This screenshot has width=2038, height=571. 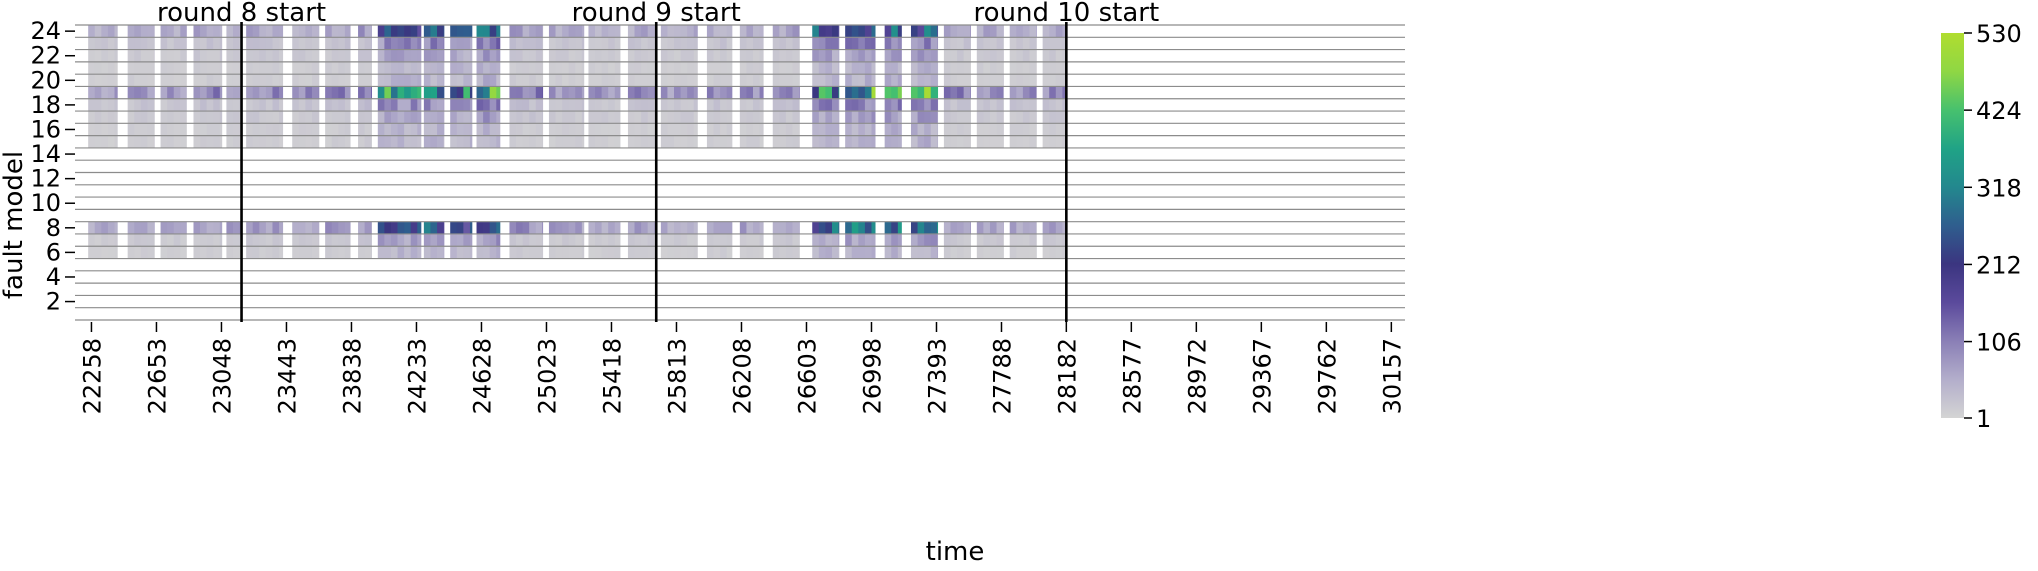 What do you see at coordinates (1262, 376) in the screenshot?
I see `x-tick-label: 29367` at bounding box center [1262, 376].